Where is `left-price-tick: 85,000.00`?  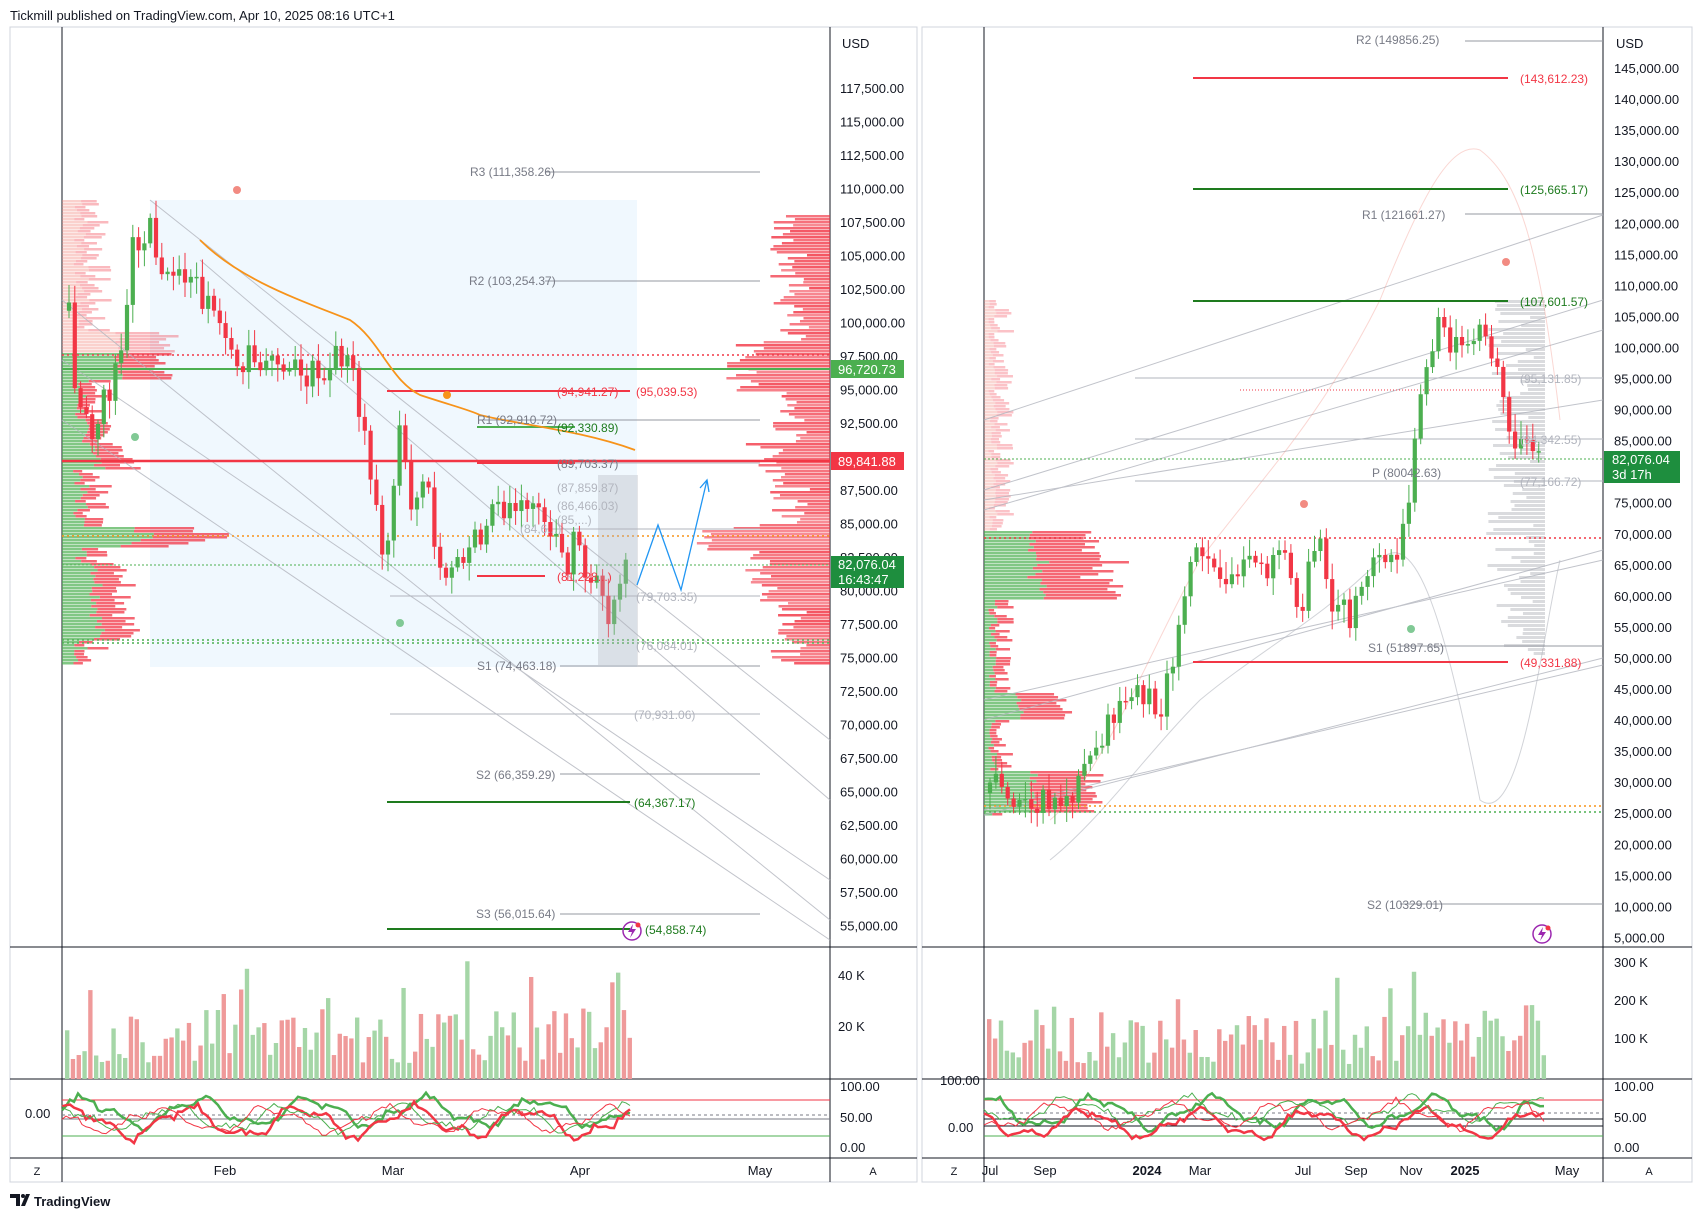
left-price-tick: 85,000.00 is located at coordinates (869, 524).